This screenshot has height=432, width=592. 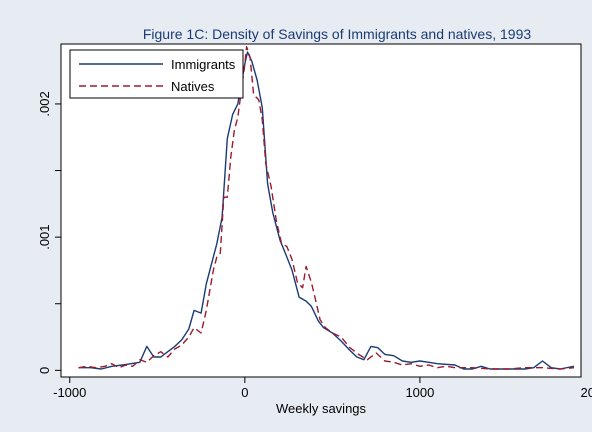 What do you see at coordinates (203, 64) in the screenshot?
I see `legend-label-immigrants: Immigrants` at bounding box center [203, 64].